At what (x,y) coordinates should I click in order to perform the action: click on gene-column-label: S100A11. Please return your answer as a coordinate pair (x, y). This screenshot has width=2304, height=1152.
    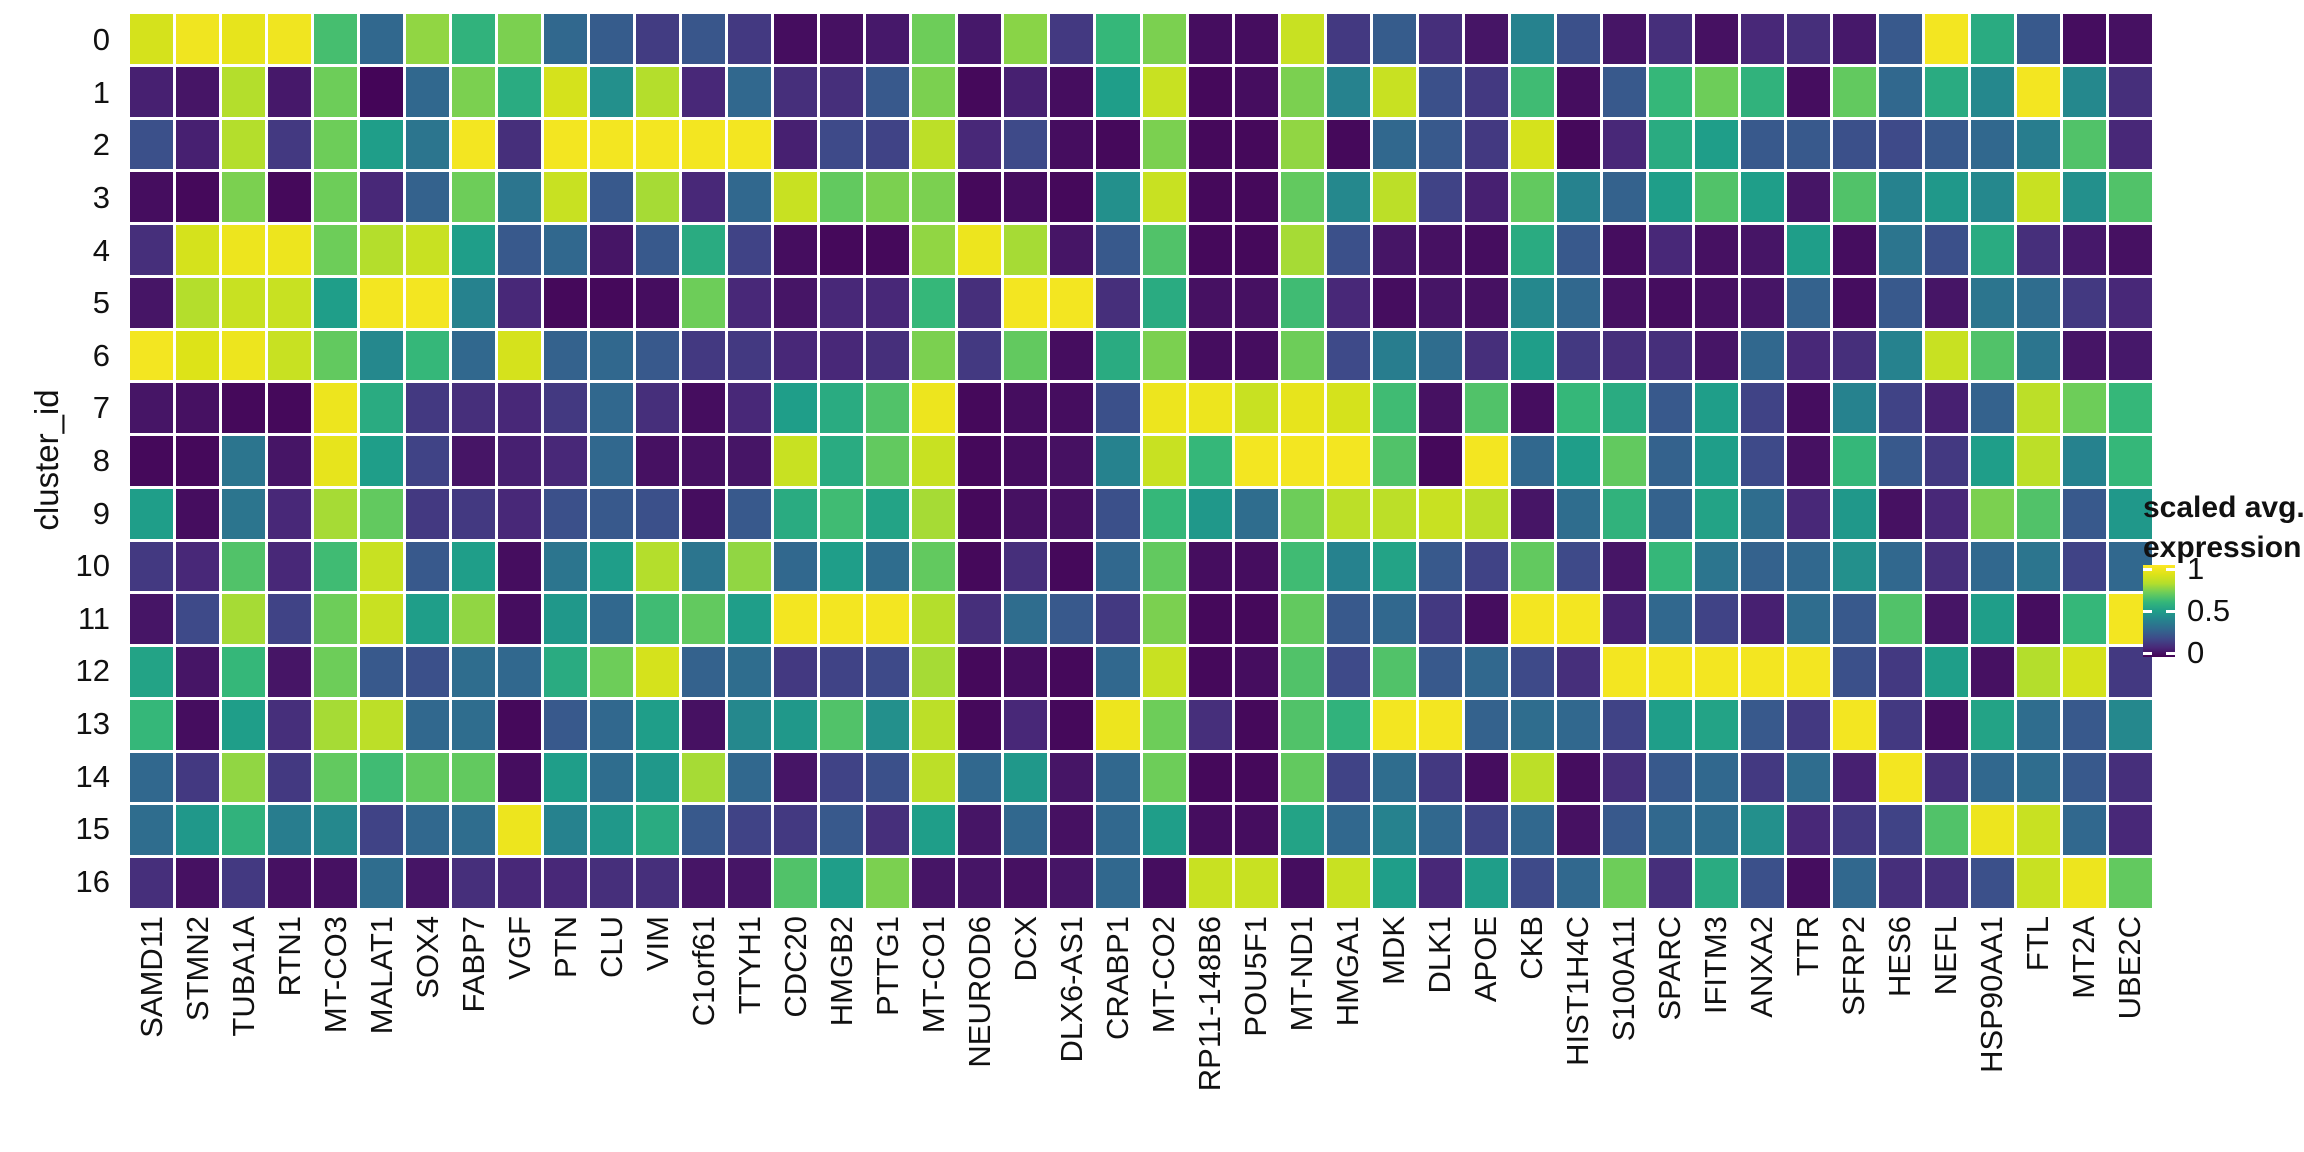
    Looking at the image, I should click on (1624, 979).